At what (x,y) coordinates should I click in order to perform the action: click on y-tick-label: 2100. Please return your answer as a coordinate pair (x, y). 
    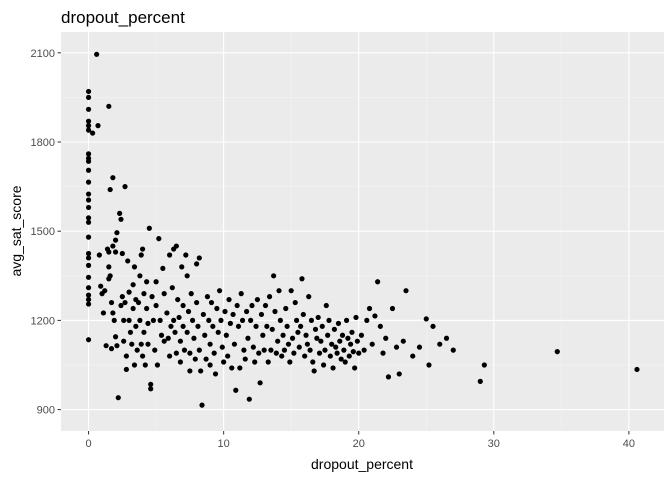
    Looking at the image, I should click on (43, 54).